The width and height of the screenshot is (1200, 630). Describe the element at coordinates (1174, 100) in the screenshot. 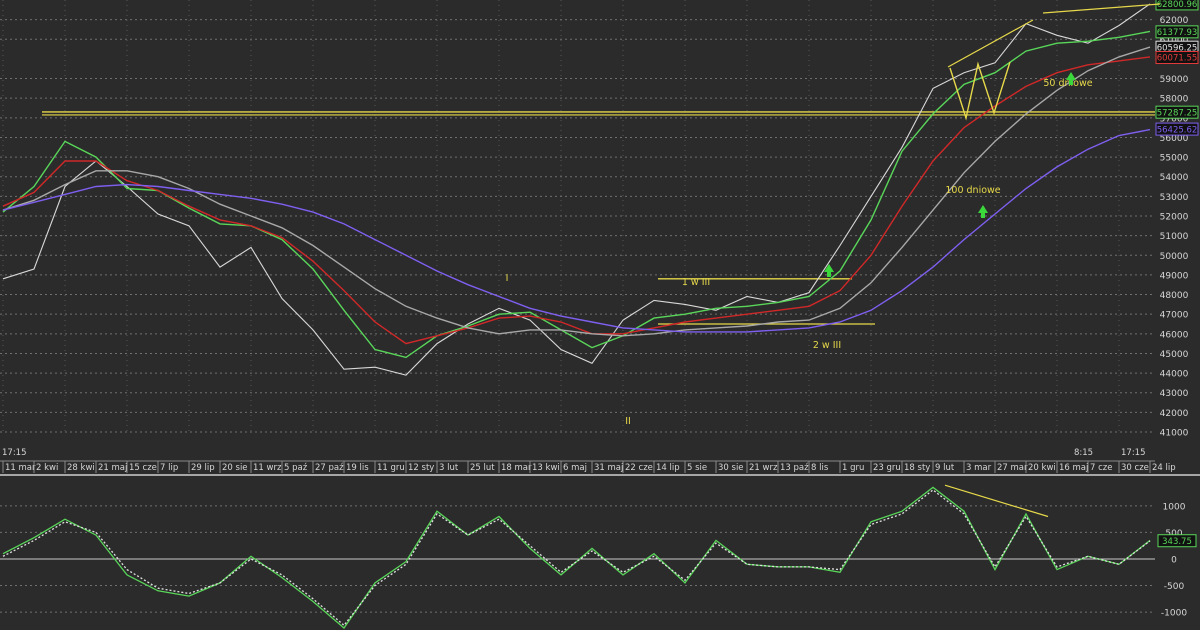

I see `price-tick-label: 58000` at that location.